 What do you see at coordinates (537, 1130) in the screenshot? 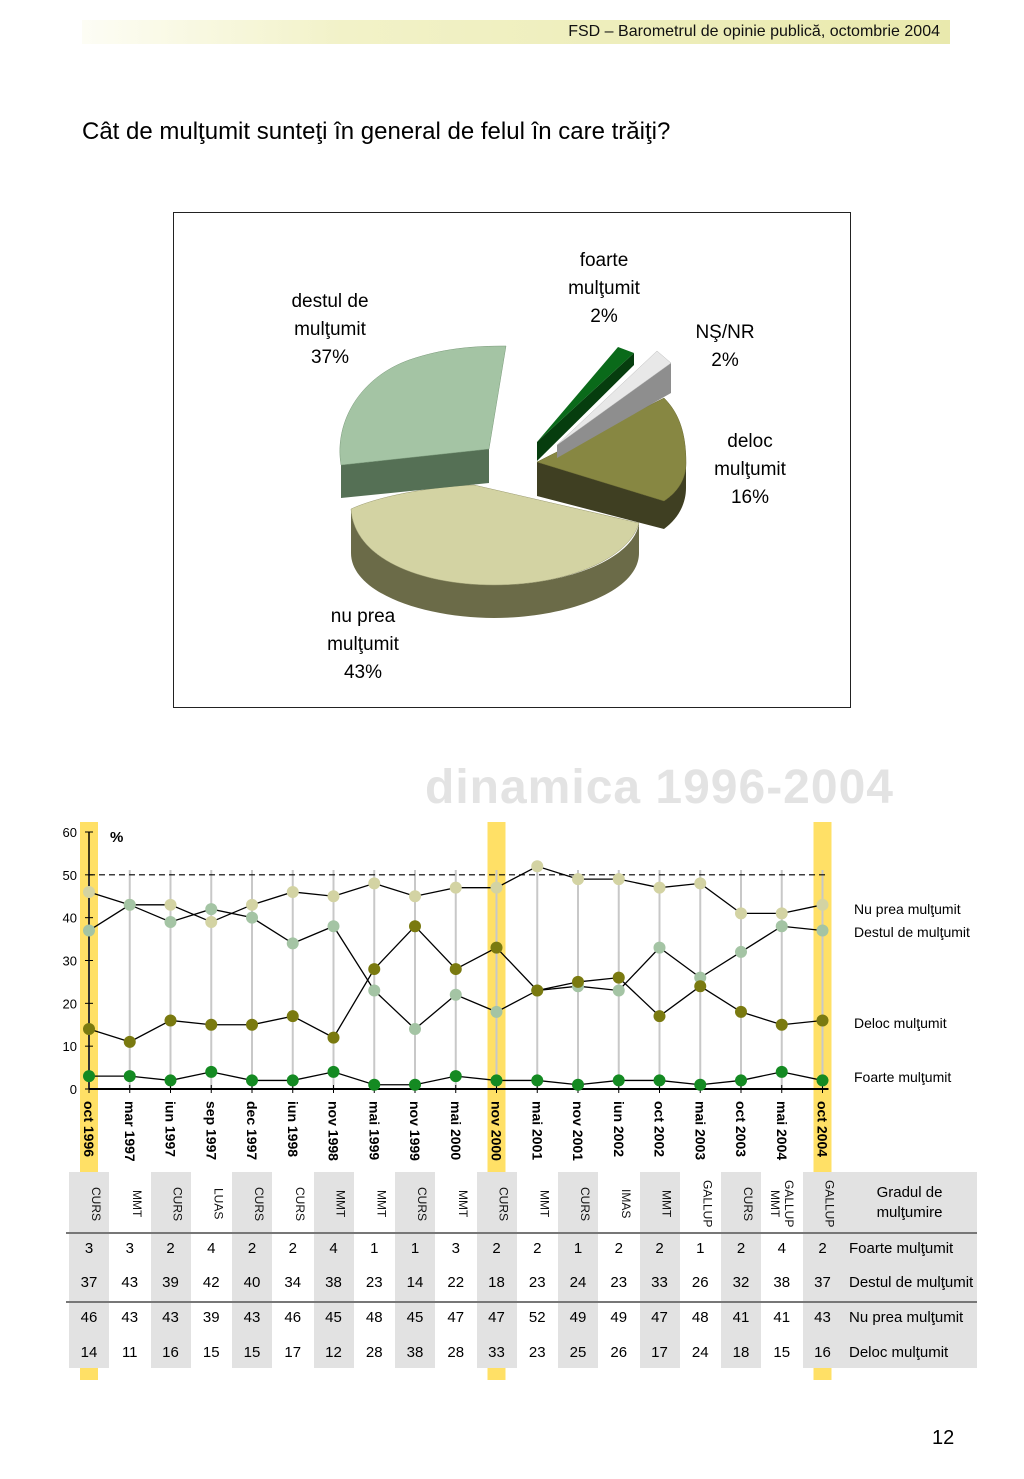
I see `x-category-label: mai 2001` at bounding box center [537, 1130].